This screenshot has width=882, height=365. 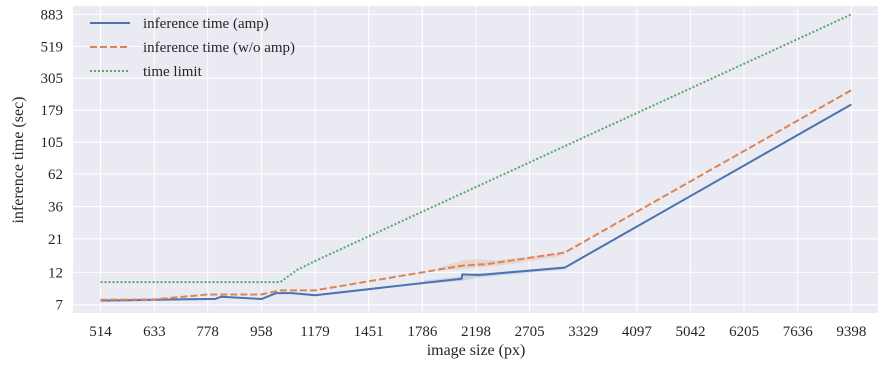 What do you see at coordinates (206, 24) in the screenshot?
I see `legend-label-1: inference time (amp)` at bounding box center [206, 24].